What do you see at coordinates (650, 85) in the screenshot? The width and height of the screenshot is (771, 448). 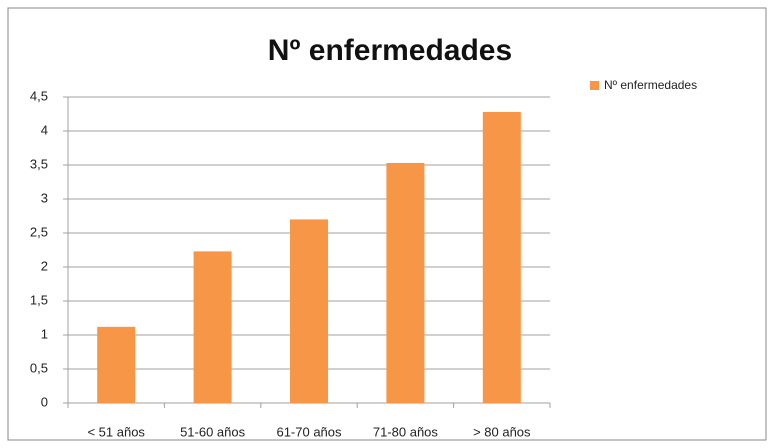 I see `legend-label: Nº enfermedades` at bounding box center [650, 85].